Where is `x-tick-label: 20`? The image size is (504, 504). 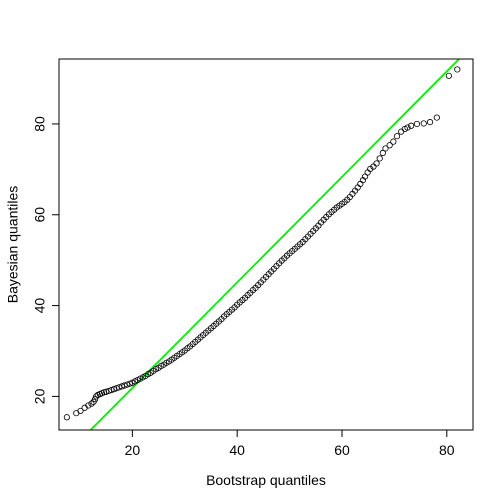
x-tick-label: 20 is located at coordinates (133, 450).